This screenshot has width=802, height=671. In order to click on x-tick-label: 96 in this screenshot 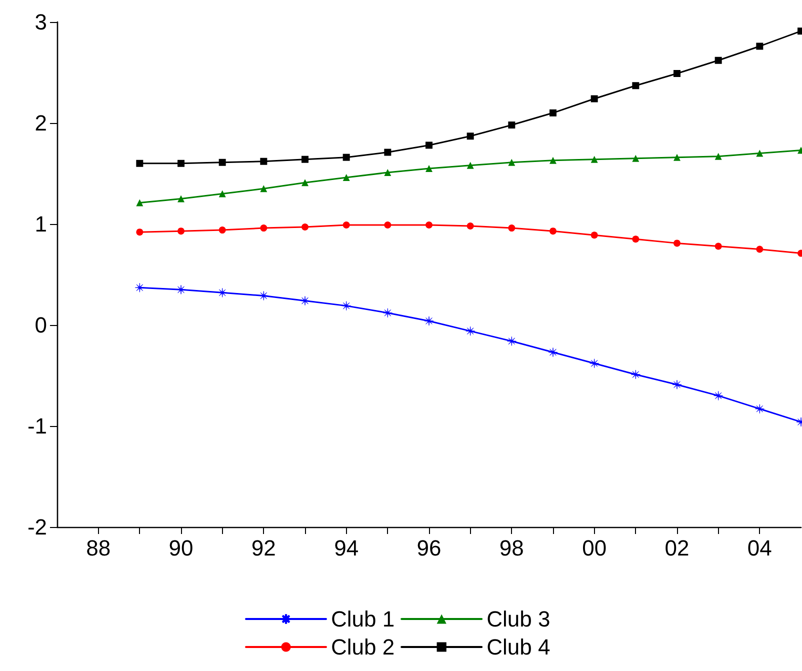, I will do `click(429, 548)`.